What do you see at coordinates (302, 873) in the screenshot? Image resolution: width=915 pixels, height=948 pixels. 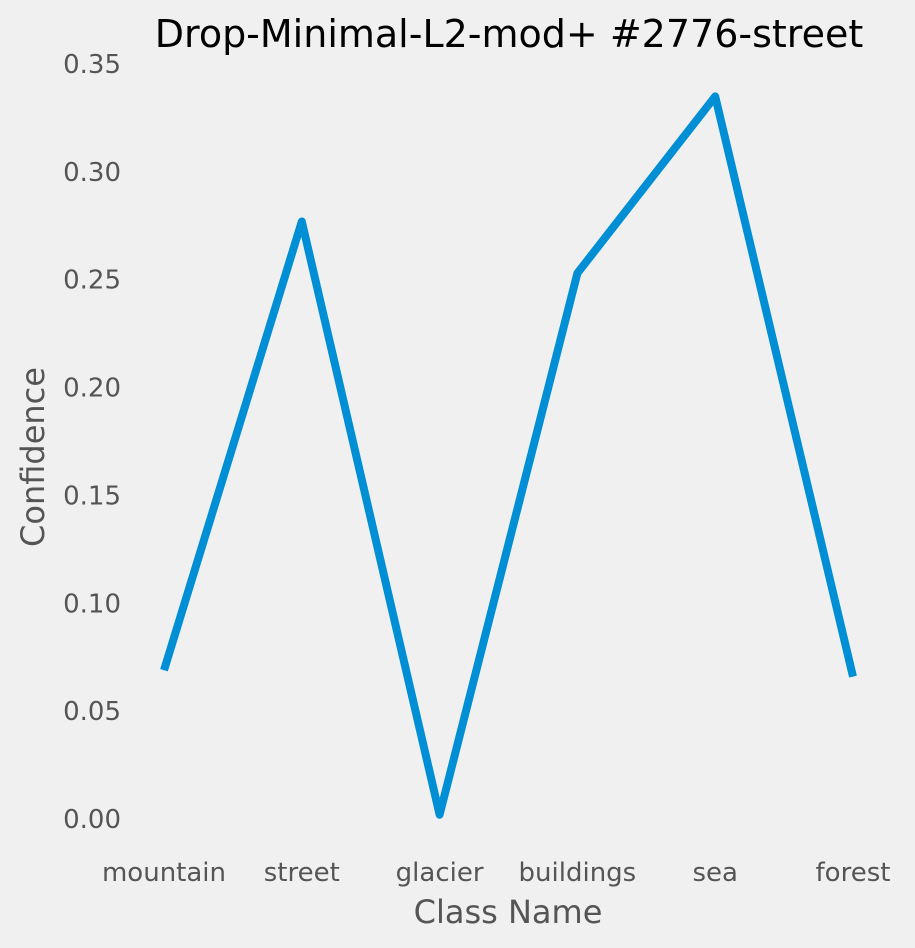 I see `x-tick-label: street` at bounding box center [302, 873].